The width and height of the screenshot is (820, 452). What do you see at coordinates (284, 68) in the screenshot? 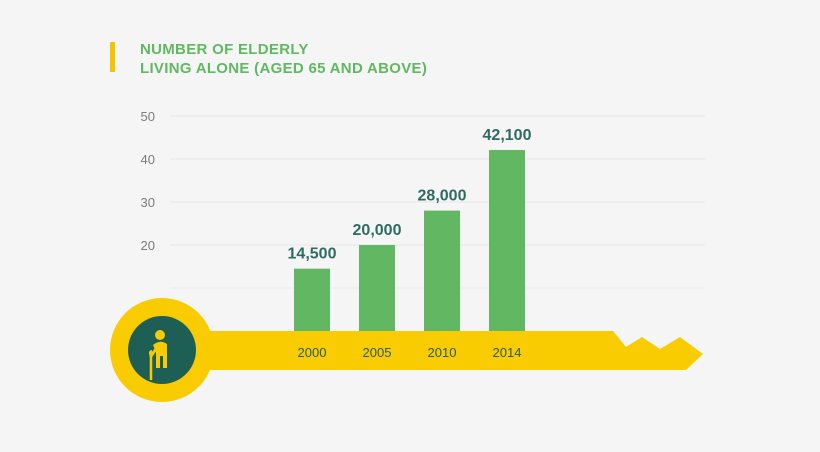
I see `chart-title-line-2: LIVING ALONE (AGED 65 AND ABOVE)` at bounding box center [284, 68].